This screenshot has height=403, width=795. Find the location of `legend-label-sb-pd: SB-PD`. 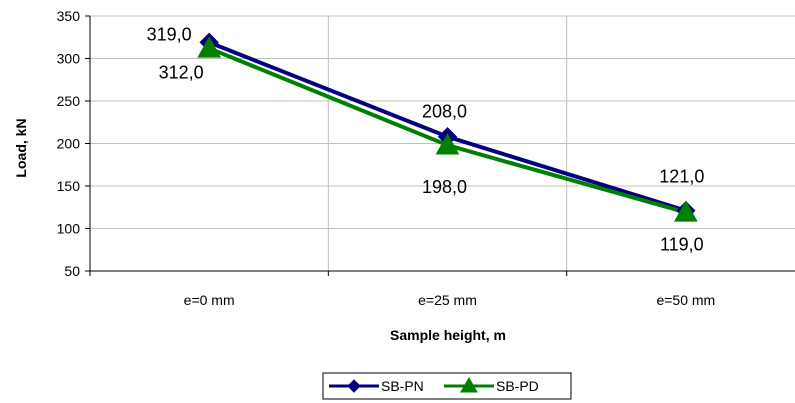

legend-label-sb-pd: SB-PD is located at coordinates (517, 386).